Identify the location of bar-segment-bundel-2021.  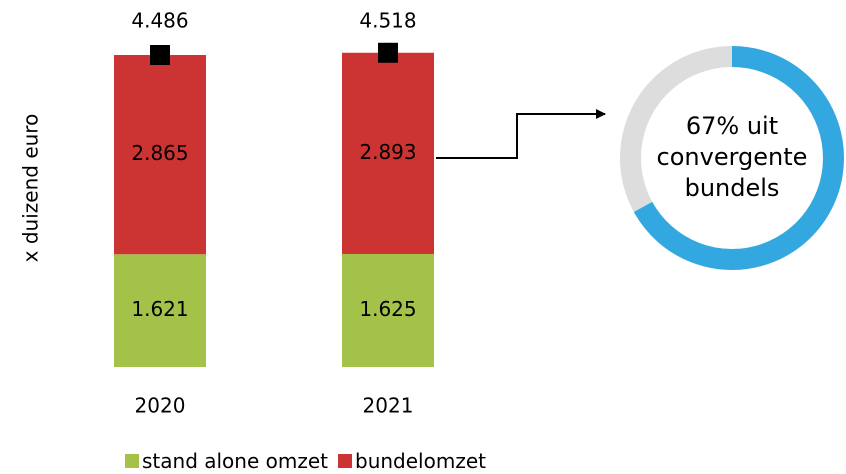
(388, 153).